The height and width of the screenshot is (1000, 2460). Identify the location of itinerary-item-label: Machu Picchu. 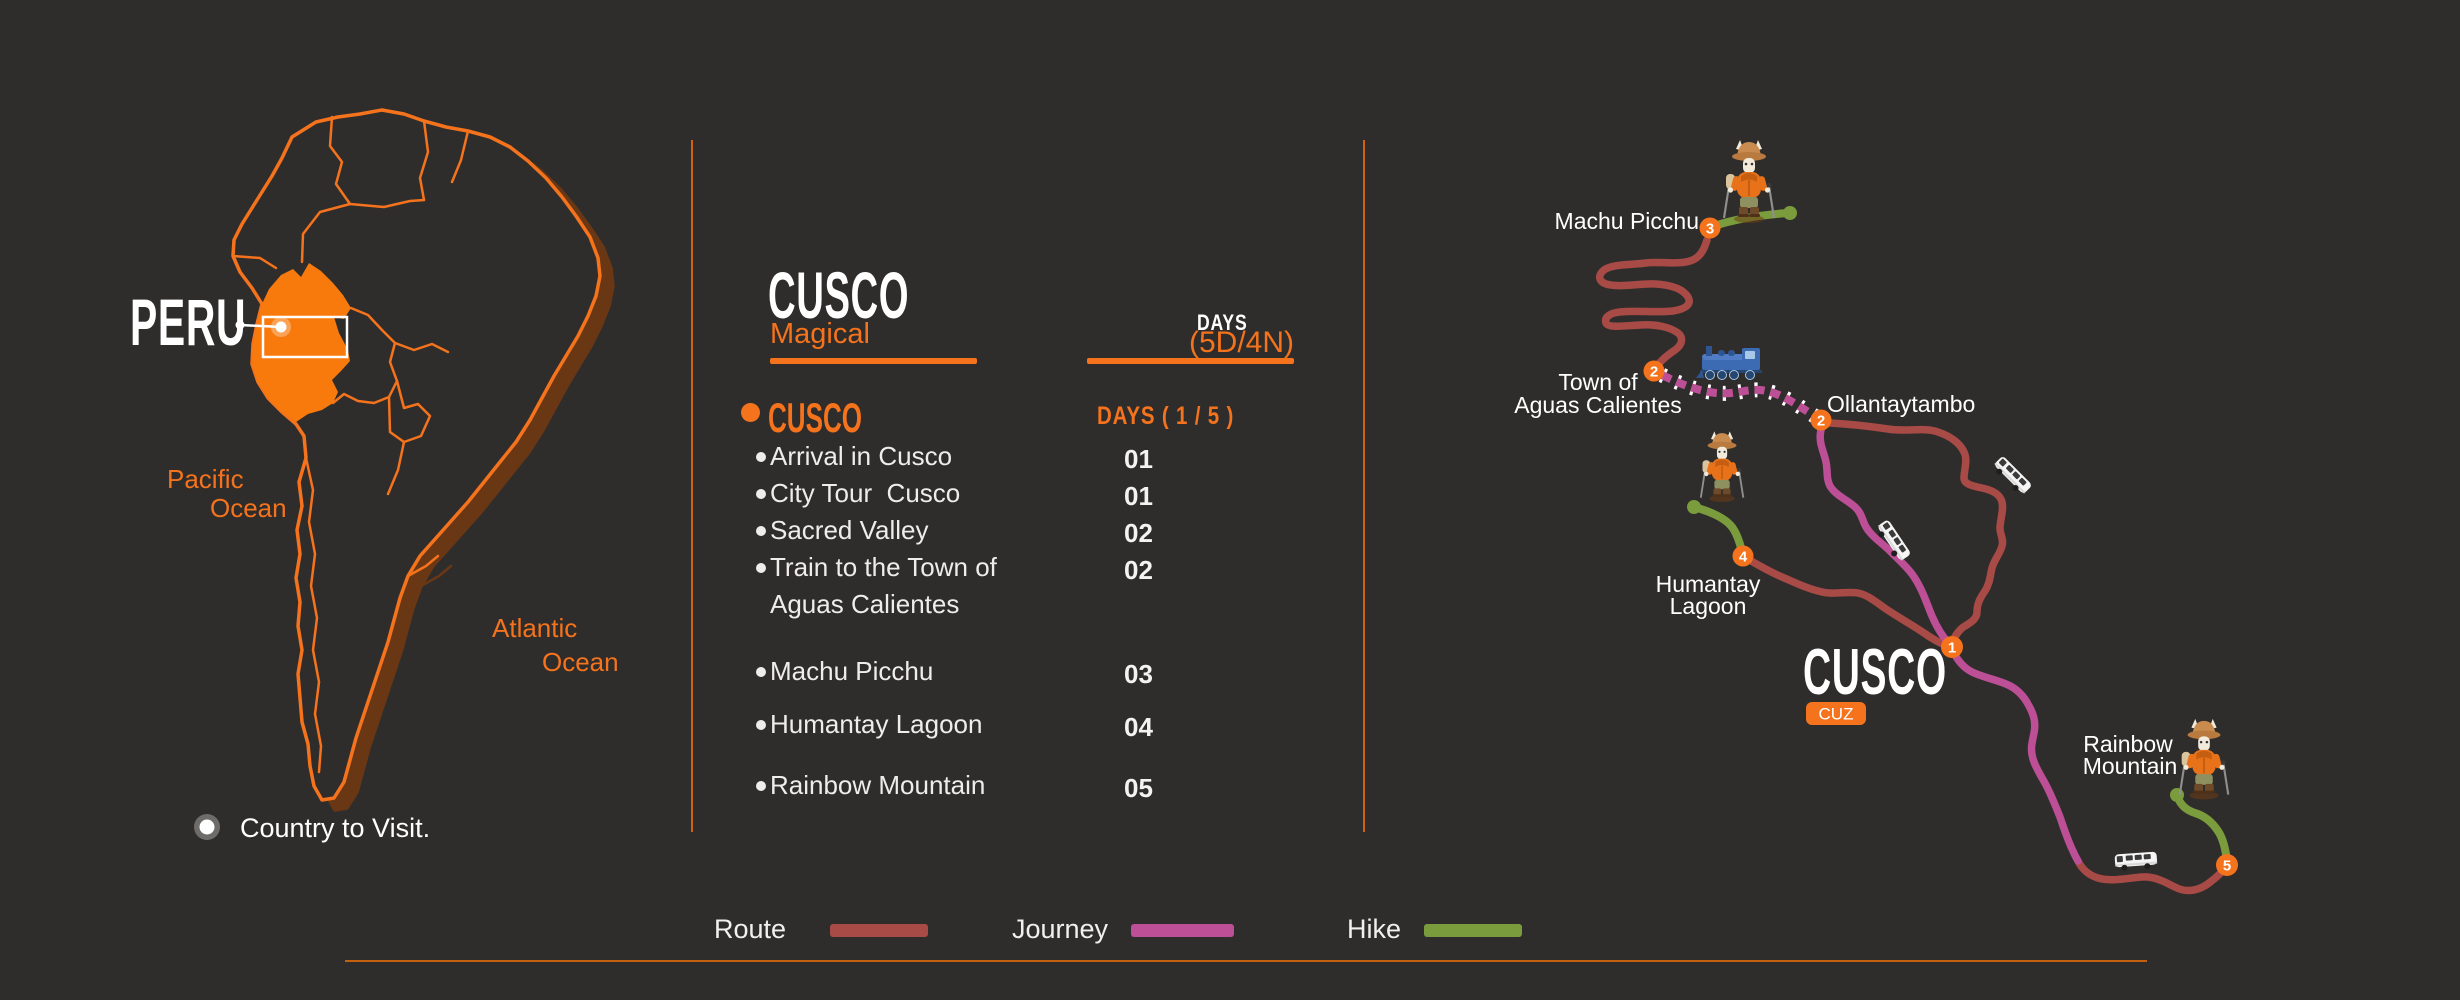
(852, 671).